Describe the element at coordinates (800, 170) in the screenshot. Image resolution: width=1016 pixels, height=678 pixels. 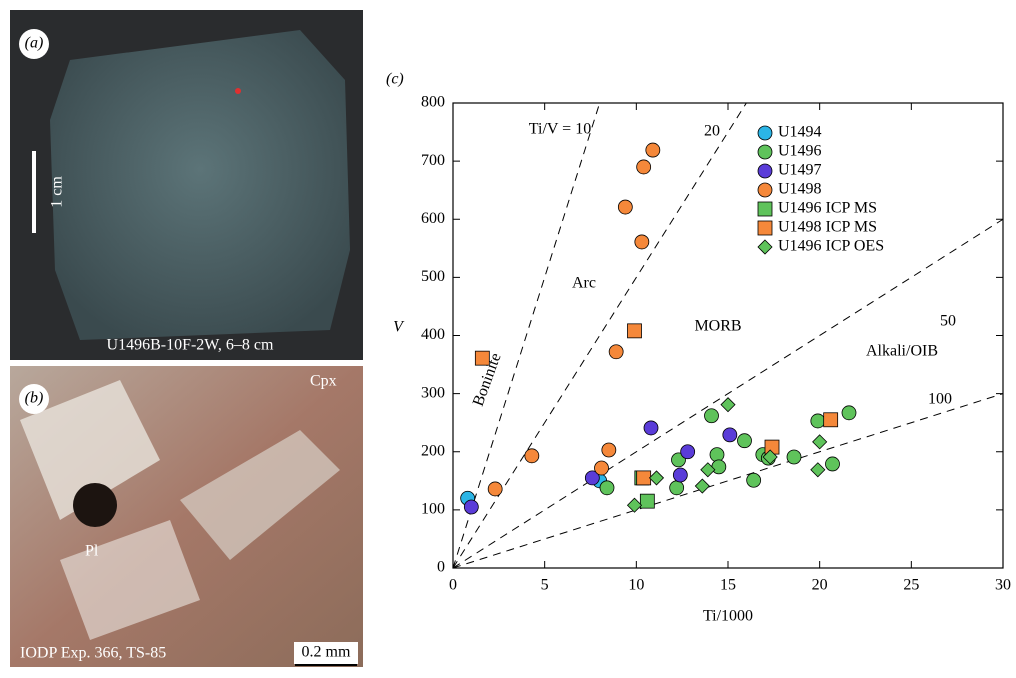
I see `legend-label: U1497` at that location.